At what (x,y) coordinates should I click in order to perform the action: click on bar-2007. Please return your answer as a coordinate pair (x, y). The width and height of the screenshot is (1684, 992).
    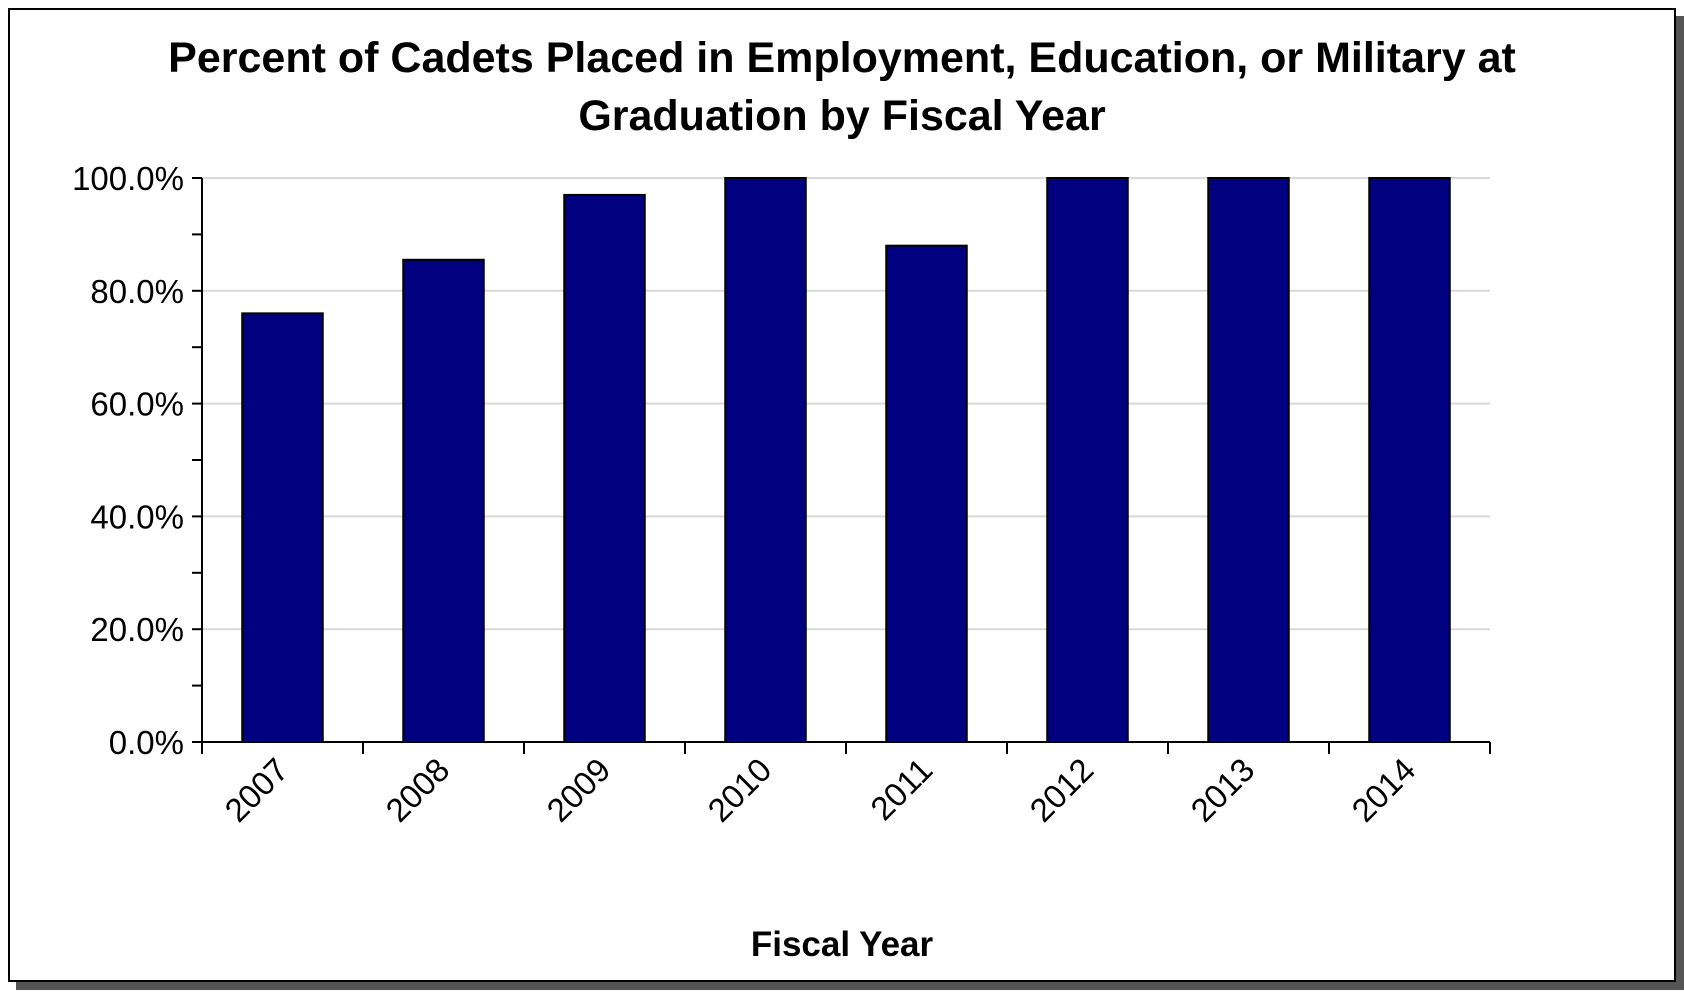
    Looking at the image, I should click on (282, 527).